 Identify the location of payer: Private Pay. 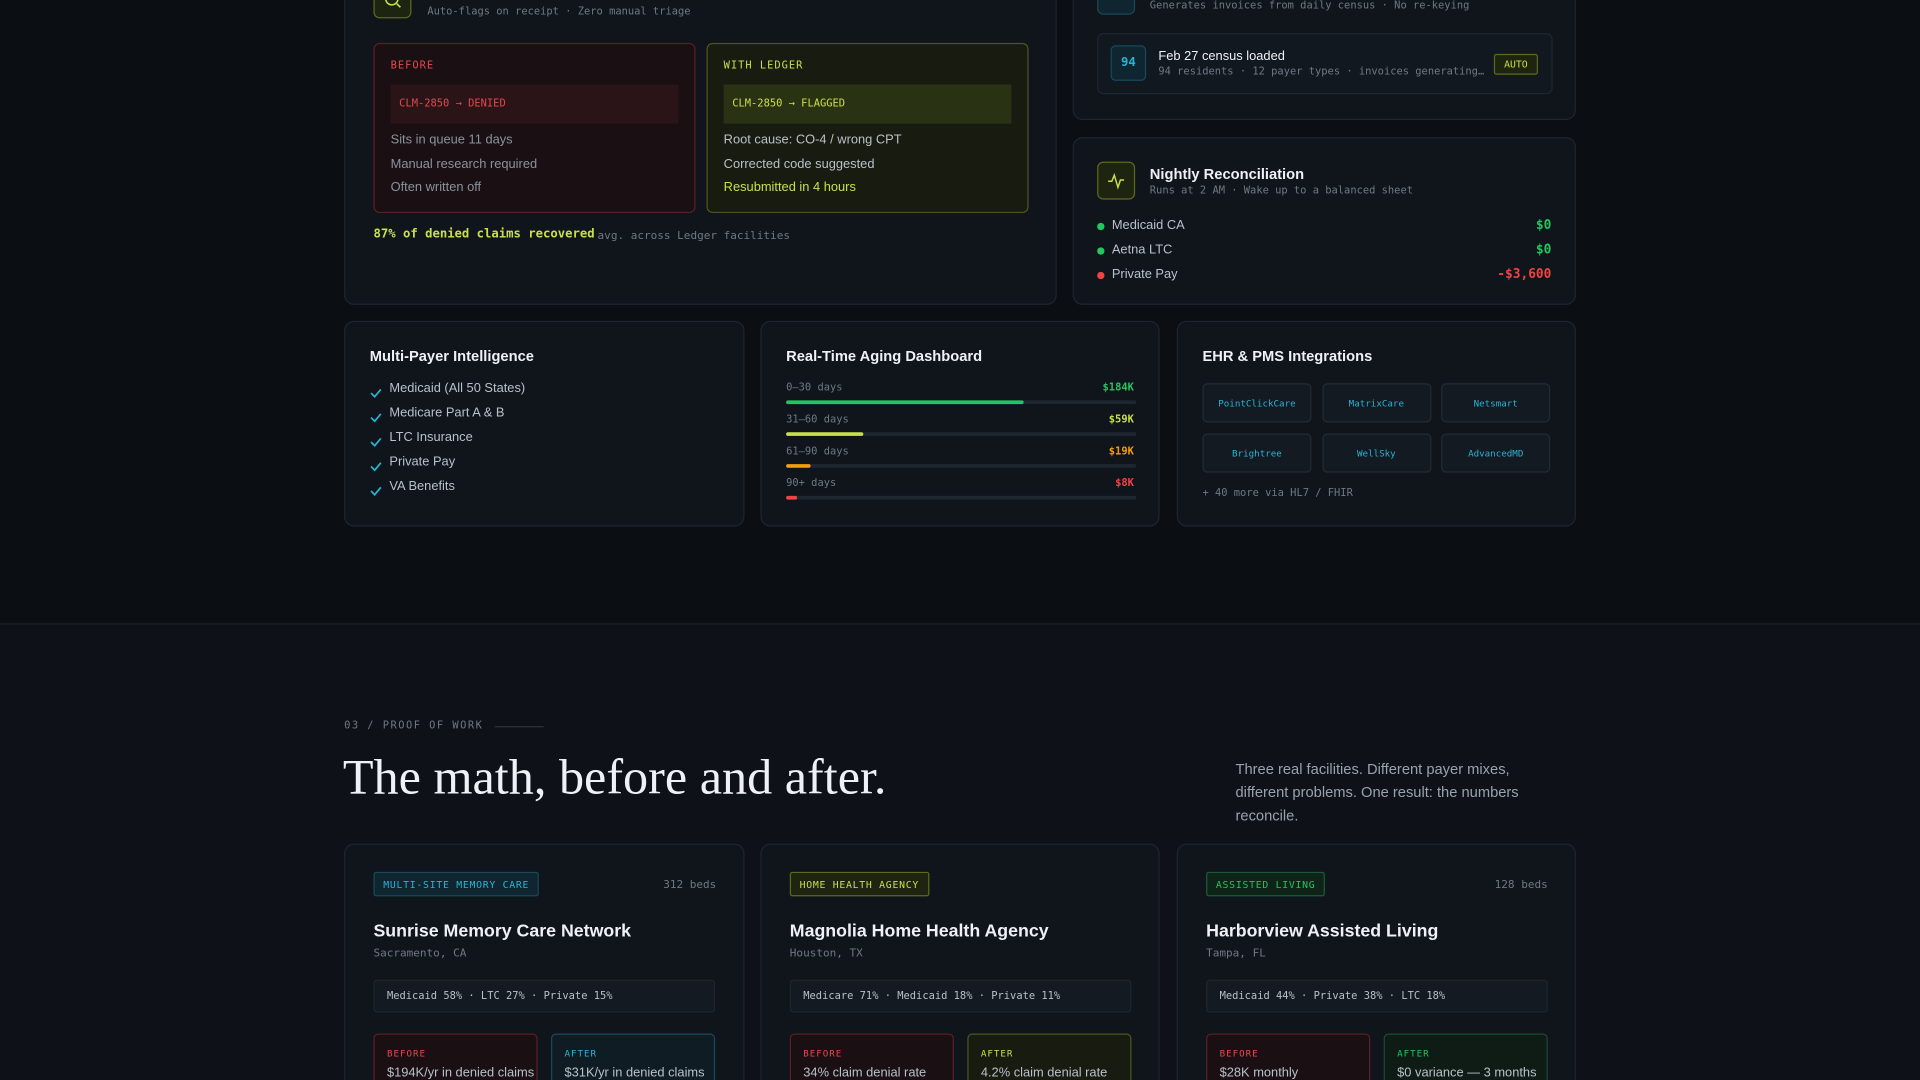
(422, 461).